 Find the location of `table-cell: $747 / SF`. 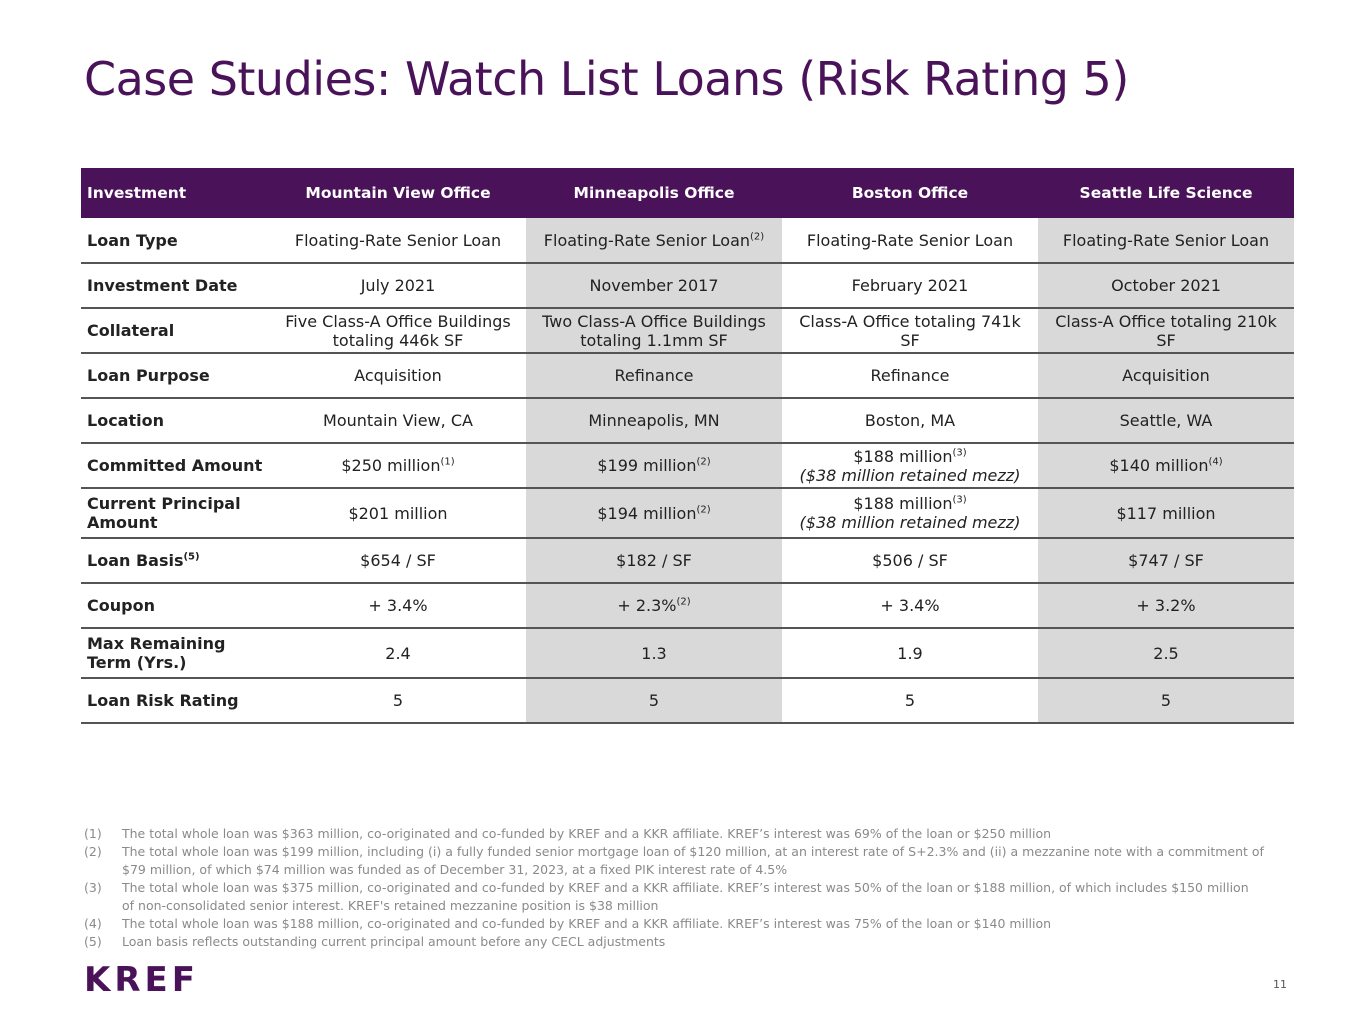

table-cell: $747 / SF is located at coordinates (1166, 560).